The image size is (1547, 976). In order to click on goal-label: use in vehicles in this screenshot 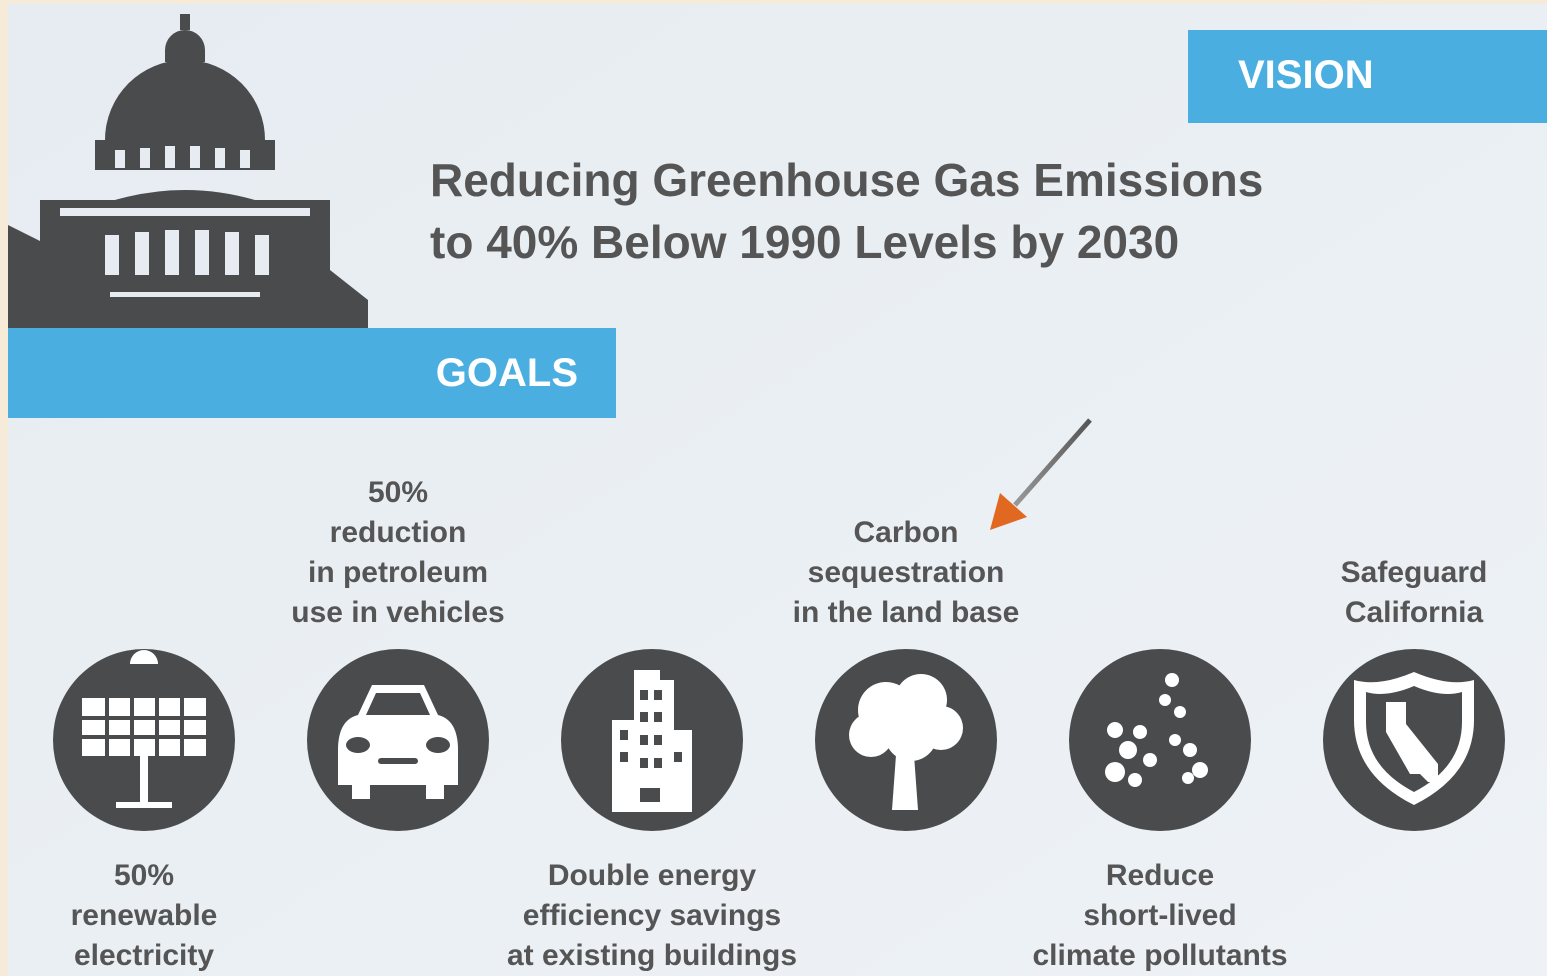, I will do `click(397, 612)`.